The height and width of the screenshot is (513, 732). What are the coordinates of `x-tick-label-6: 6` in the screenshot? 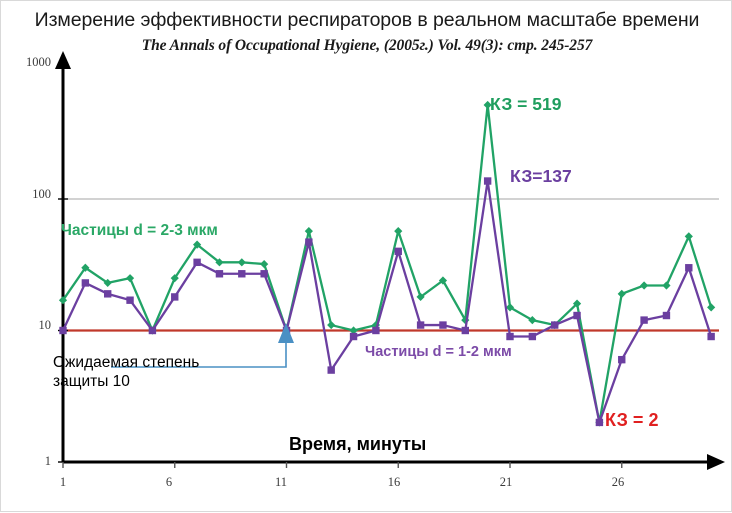 It's located at (169, 482).